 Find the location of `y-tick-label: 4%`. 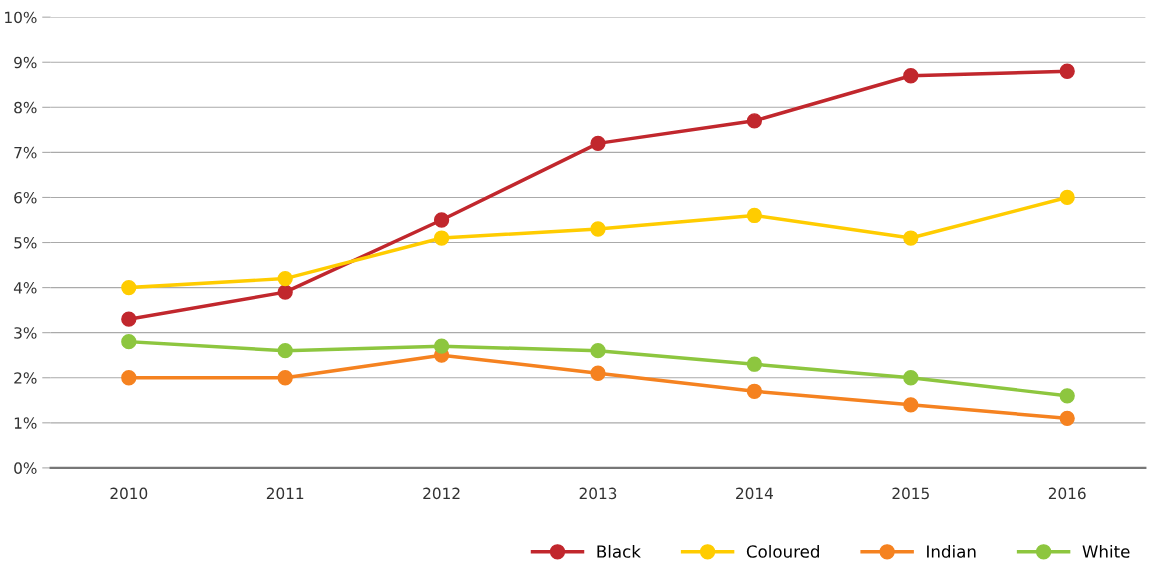

y-tick-label: 4% is located at coordinates (25, 288).